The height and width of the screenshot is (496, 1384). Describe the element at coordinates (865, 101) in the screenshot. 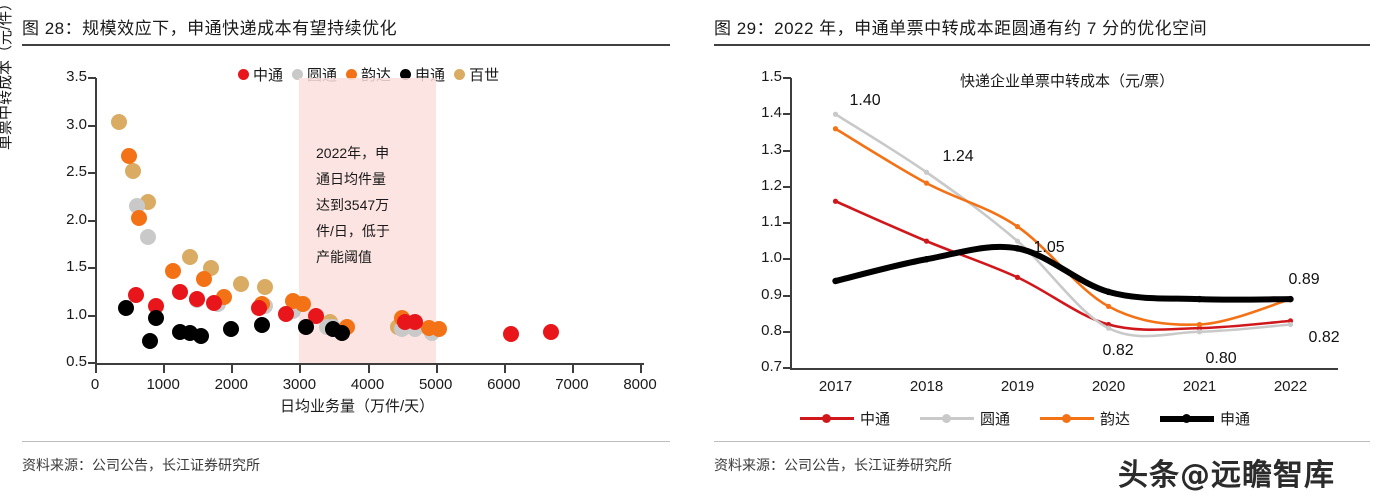

I see `data-label: 1.40` at that location.